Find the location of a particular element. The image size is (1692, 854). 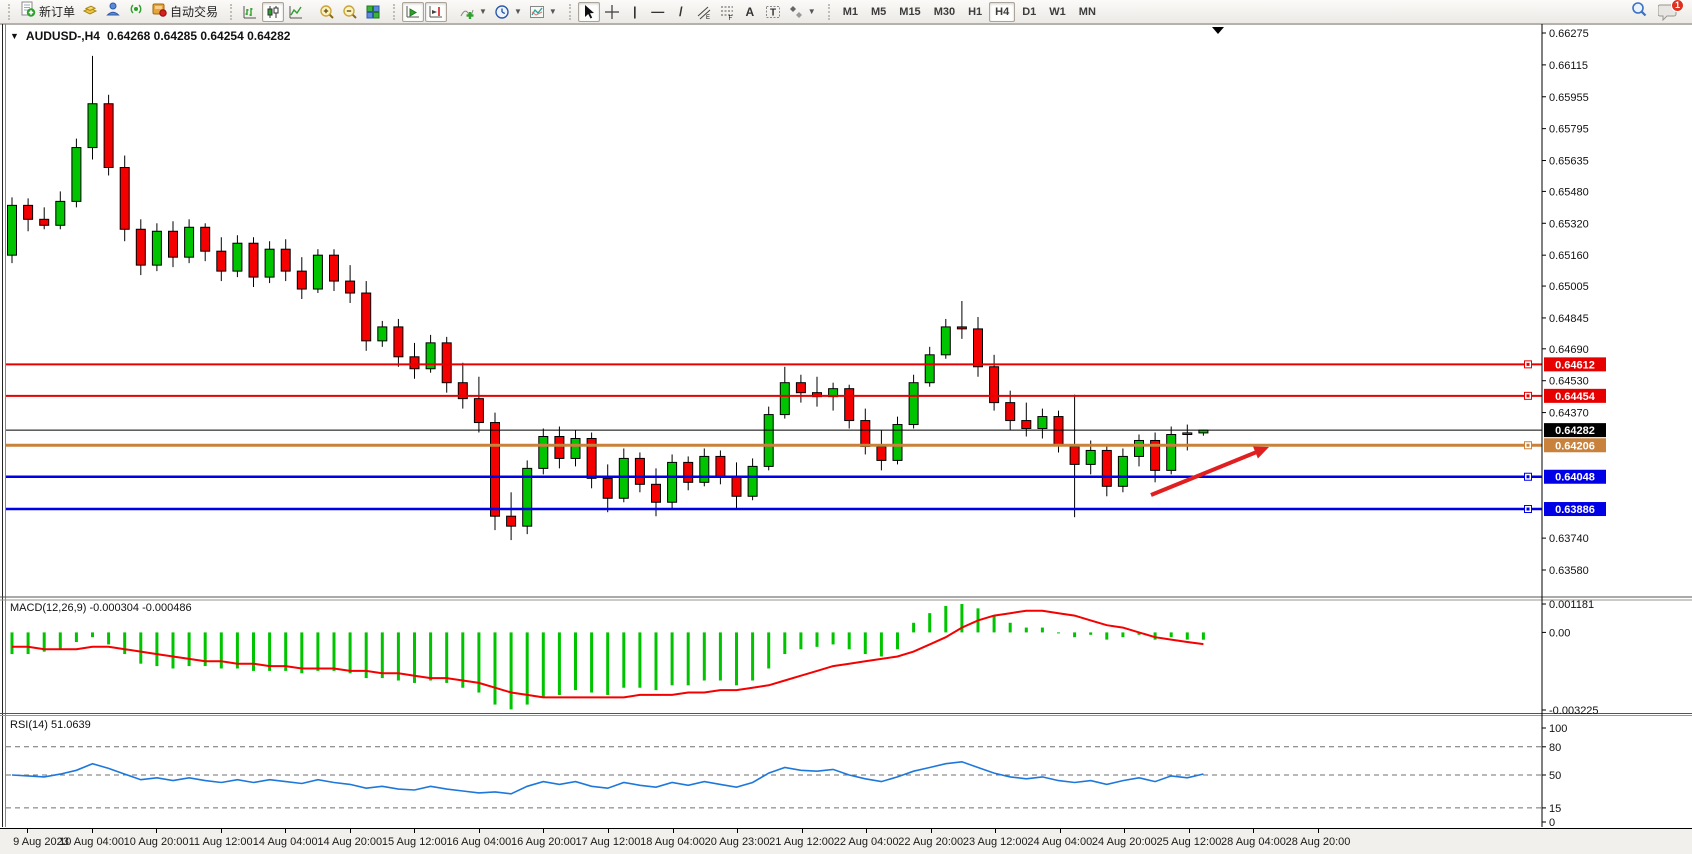

trendline-button: / is located at coordinates (681, 12).